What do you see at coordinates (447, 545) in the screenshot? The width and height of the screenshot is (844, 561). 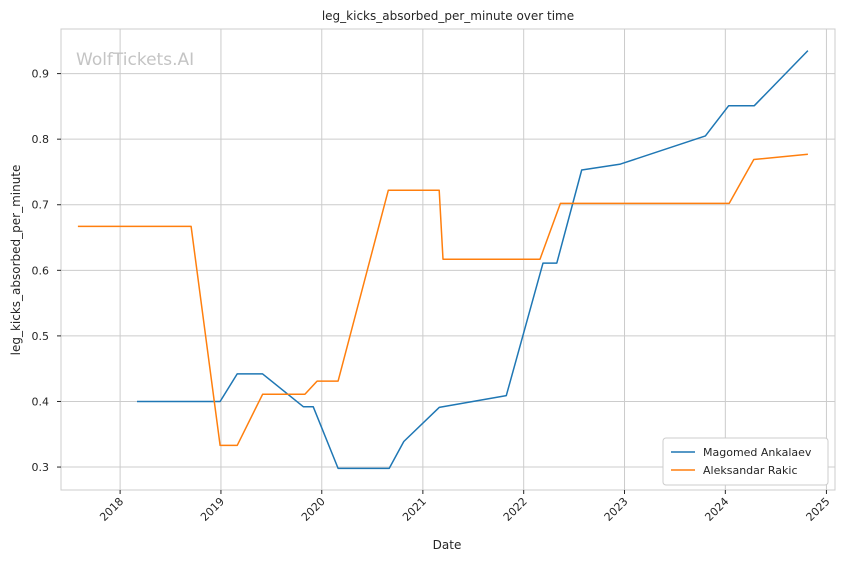 I see `x-axis-title: Date` at bounding box center [447, 545].